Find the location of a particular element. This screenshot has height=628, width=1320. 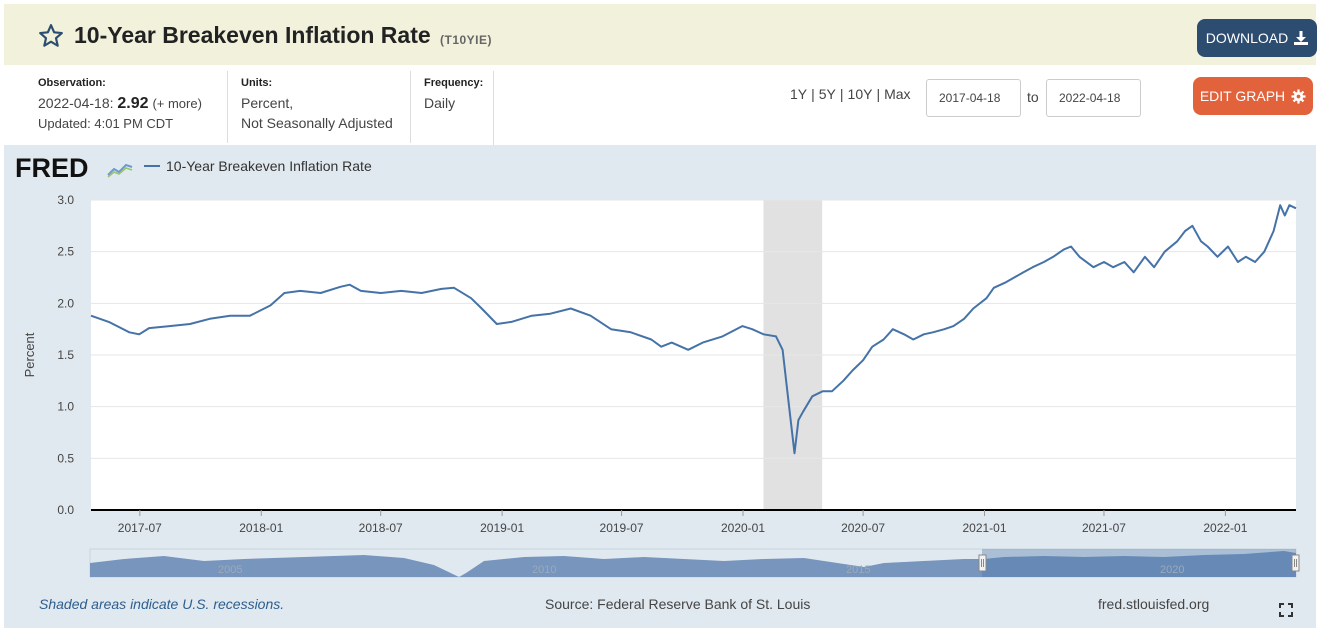

x-tick-label: 2017-07 is located at coordinates (140, 528).